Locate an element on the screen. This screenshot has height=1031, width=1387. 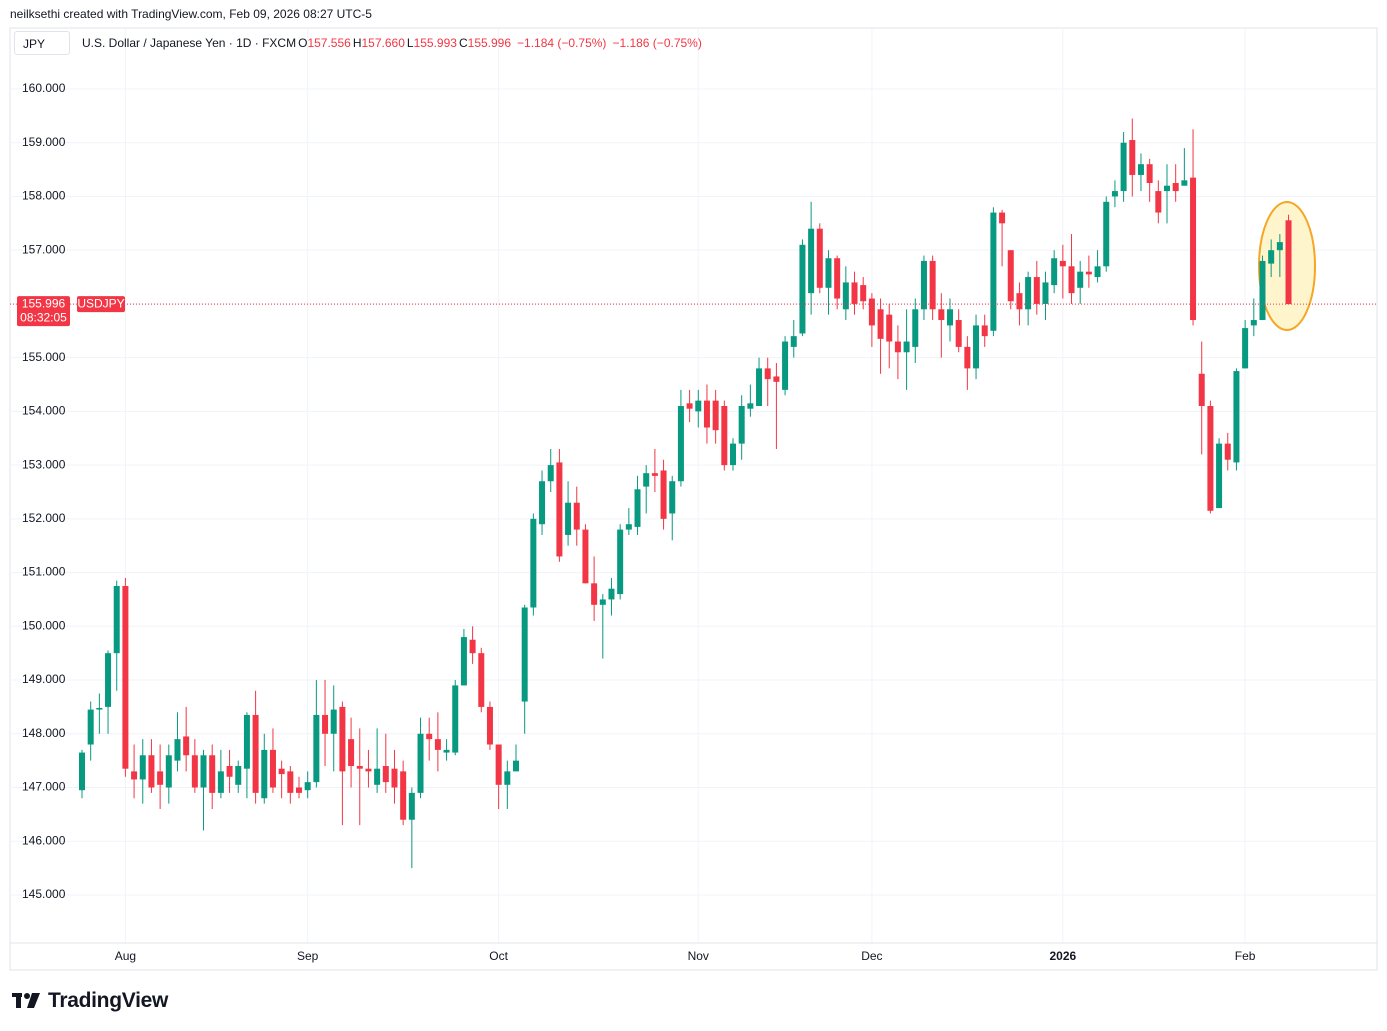
ohlc-open: O157.556 is located at coordinates (324, 43).